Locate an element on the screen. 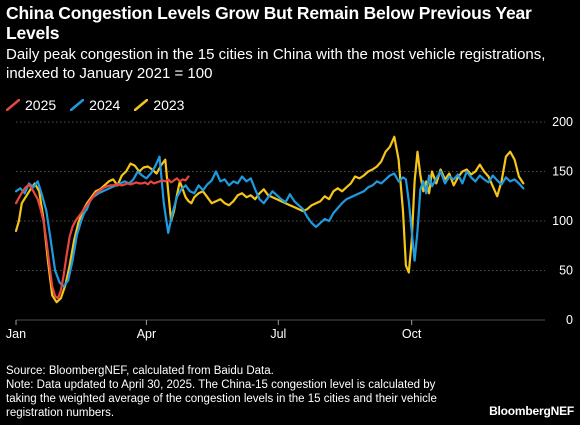 The height and width of the screenshot is (425, 580). legend-item-2024: 2024 is located at coordinates (95, 105).